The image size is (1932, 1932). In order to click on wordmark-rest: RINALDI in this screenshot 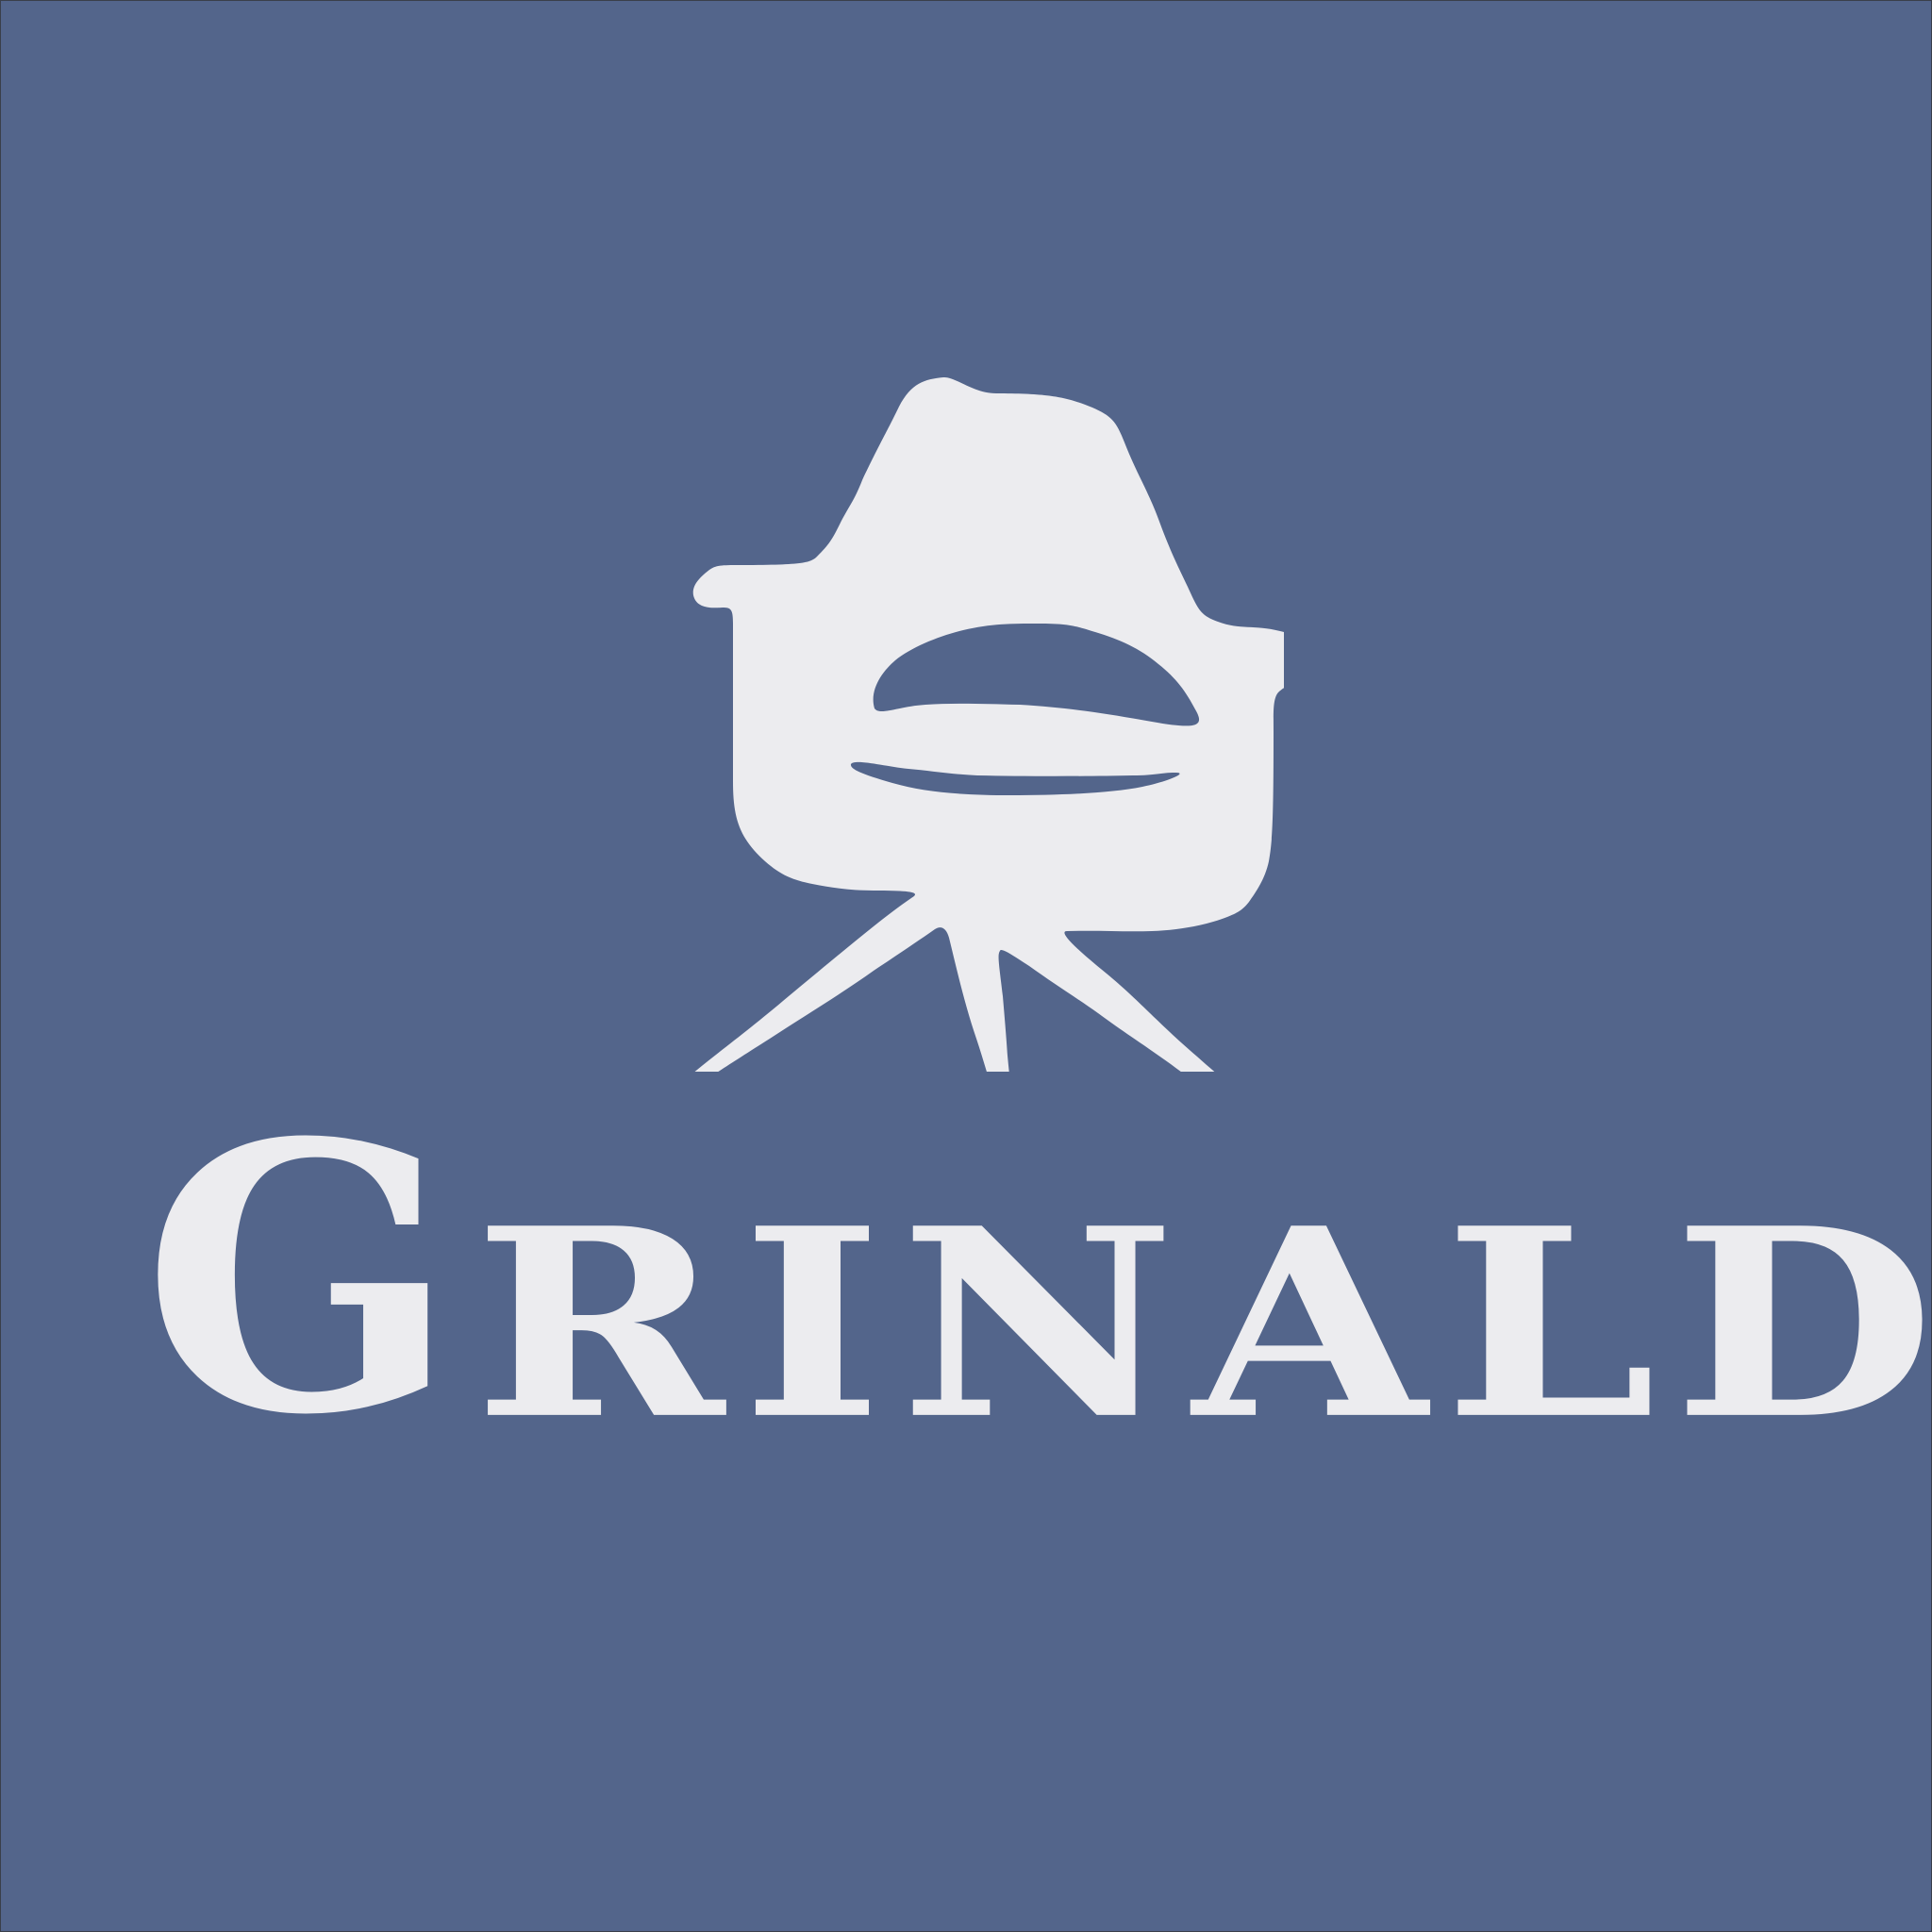, I will do `click(1203, 1324)`.